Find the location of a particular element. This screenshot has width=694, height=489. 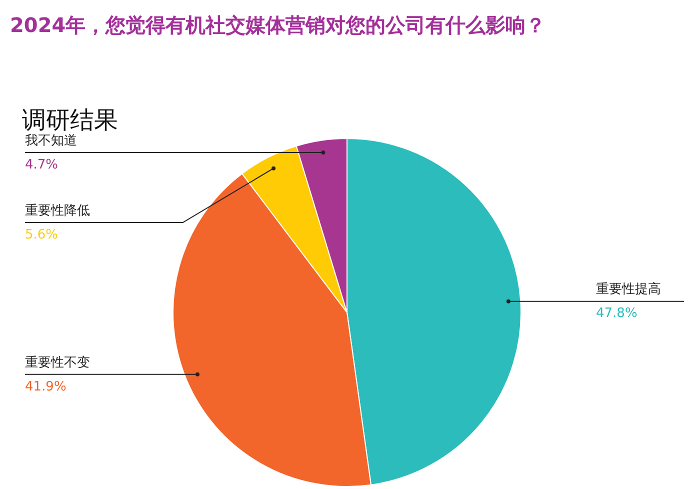

slice-label: 重要性提高 is located at coordinates (628, 289).